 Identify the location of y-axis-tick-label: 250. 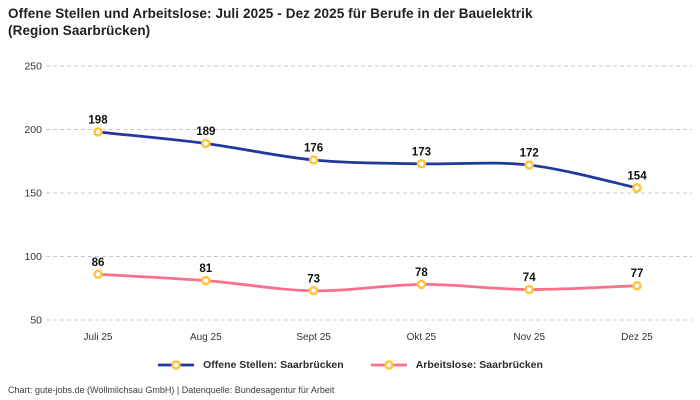
(33, 67).